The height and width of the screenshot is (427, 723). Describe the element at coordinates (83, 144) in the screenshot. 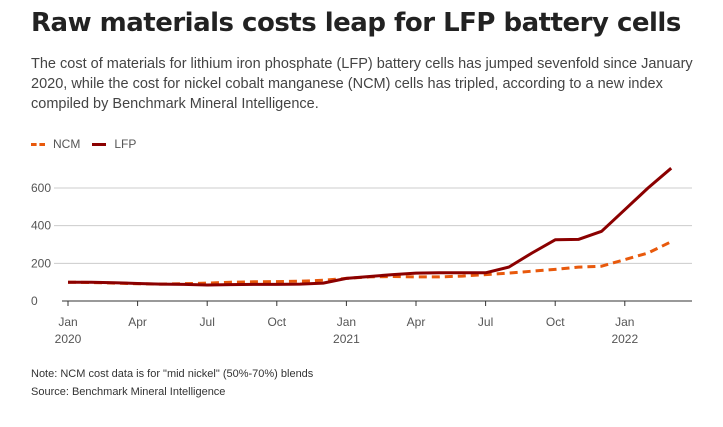

I see `legend: NCM LFP` at that location.